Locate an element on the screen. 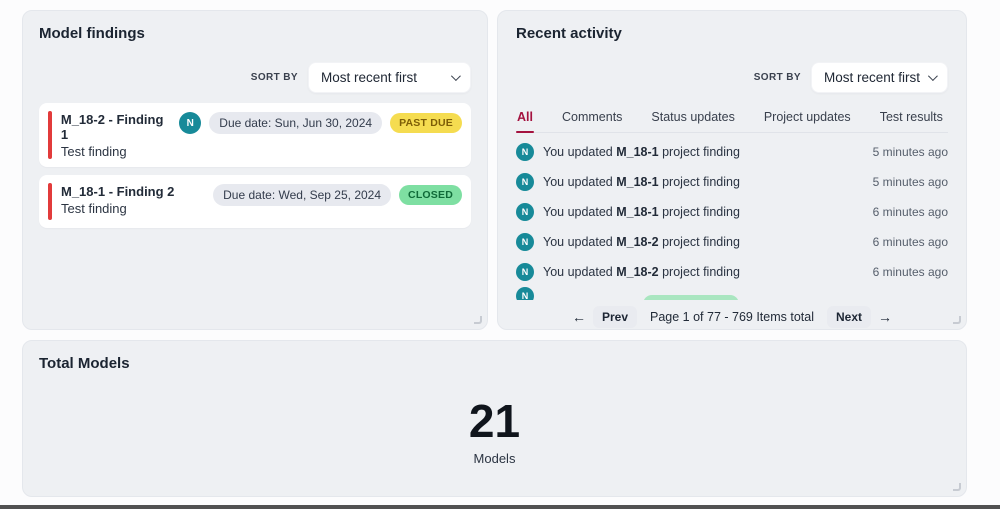  finding-texts: M_18-2 - Finding 1 Test finding is located at coordinates (115, 135).